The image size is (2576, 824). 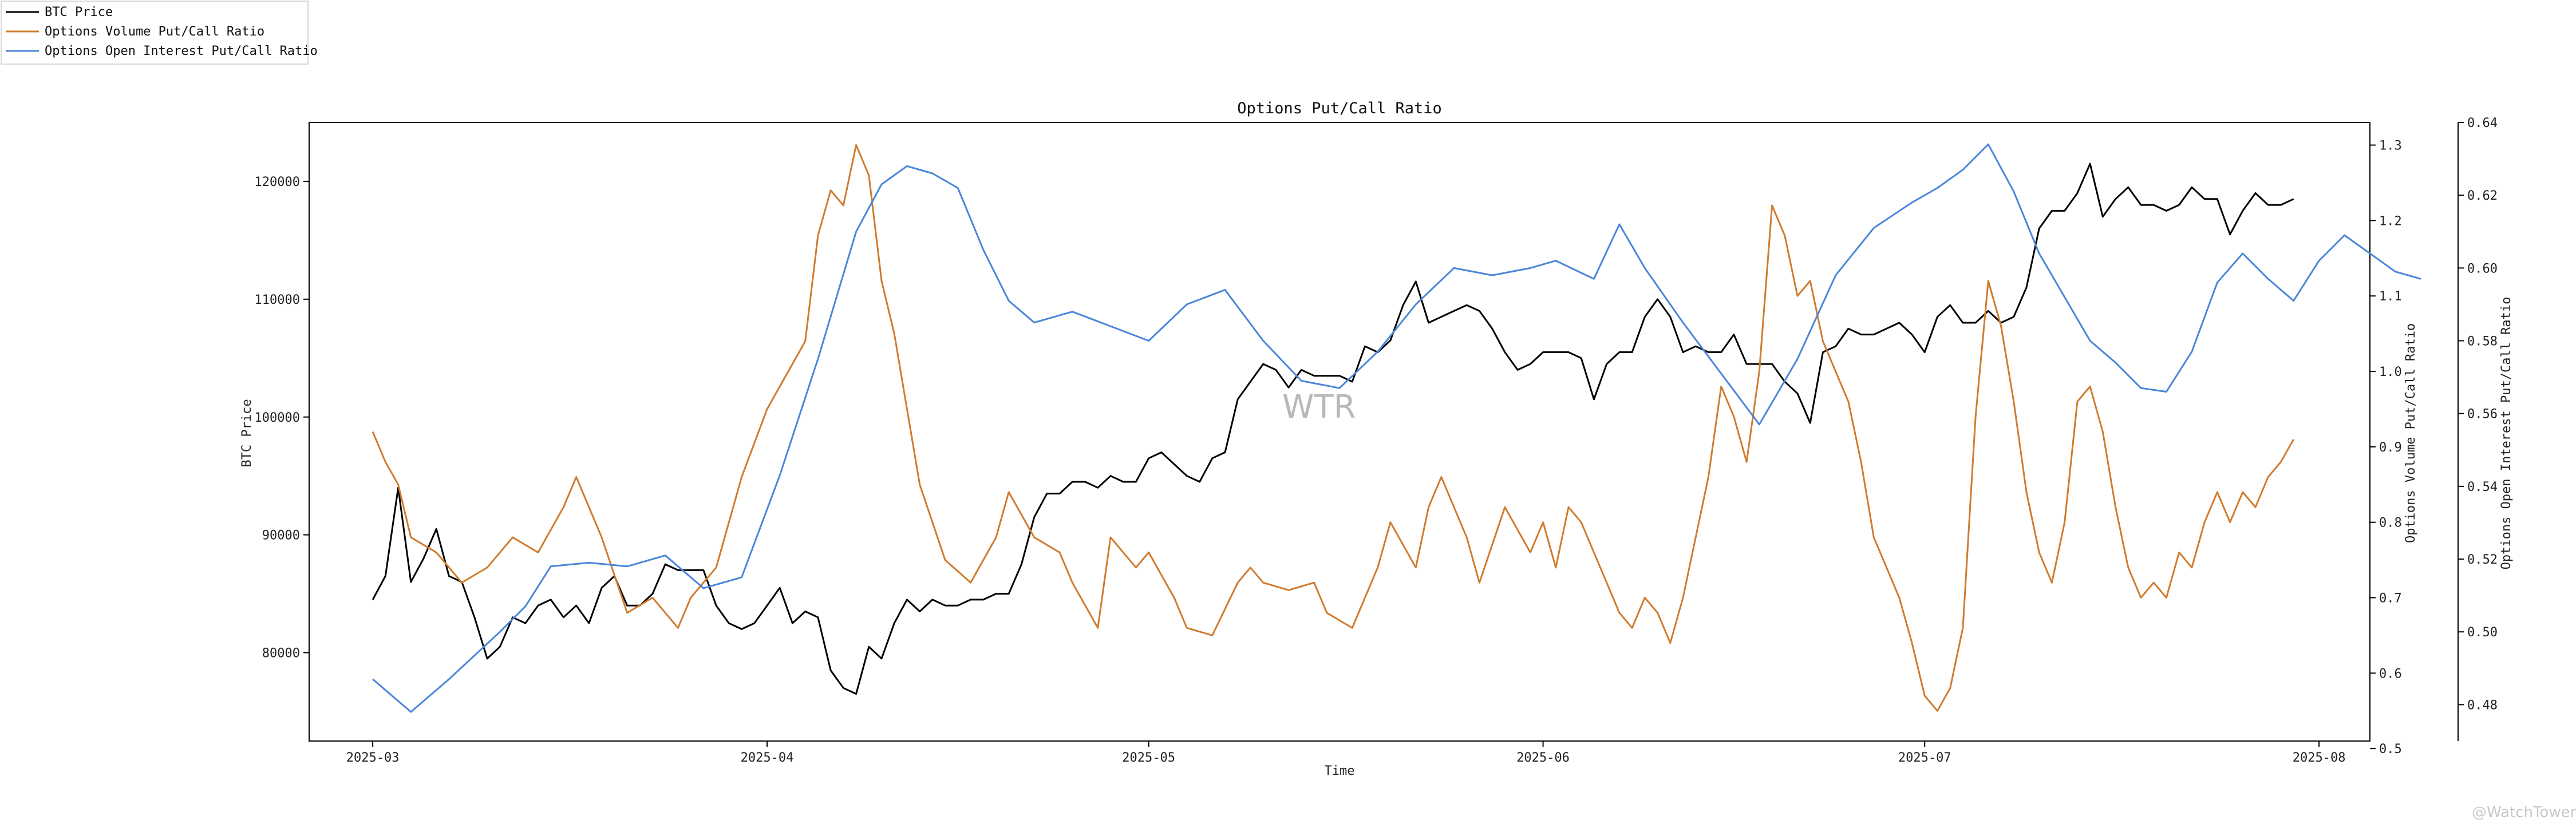 What do you see at coordinates (277, 300) in the screenshot?
I see `y-left-tick-label-110000: 110000` at bounding box center [277, 300].